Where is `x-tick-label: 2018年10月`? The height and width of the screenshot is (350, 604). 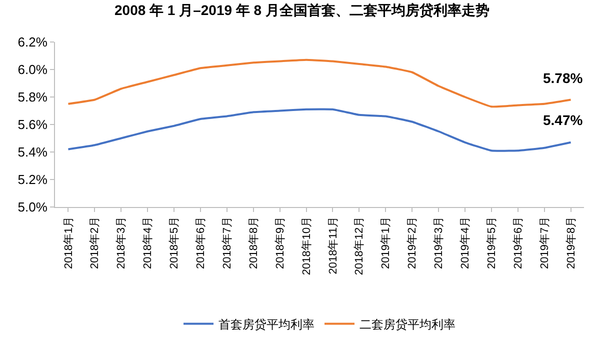
x-tick-label: 2018年10月 is located at coordinates (306, 246).